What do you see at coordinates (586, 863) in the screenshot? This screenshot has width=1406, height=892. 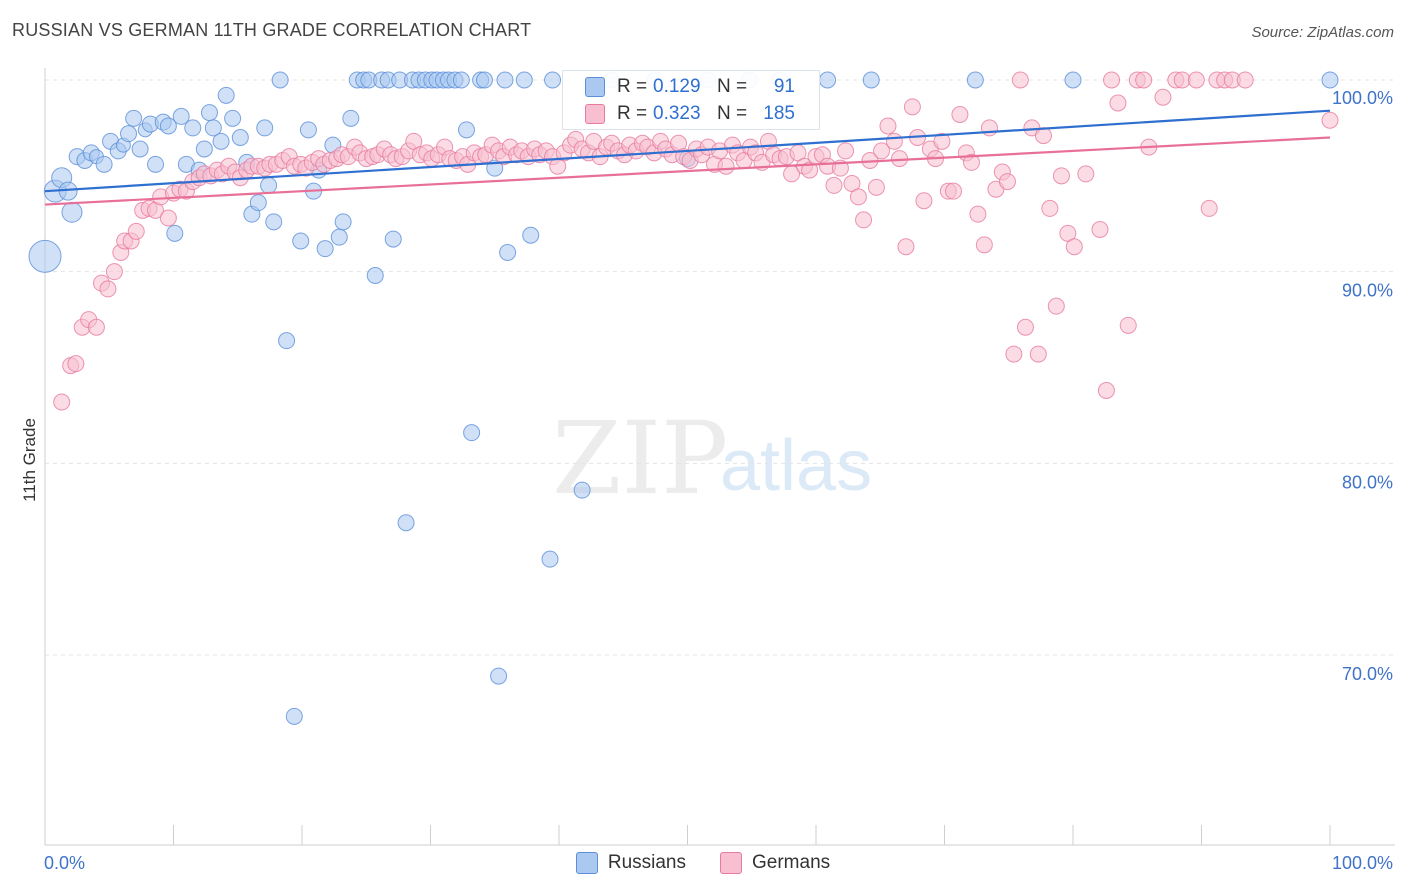 I see `russians-legend-swatch` at bounding box center [586, 863].